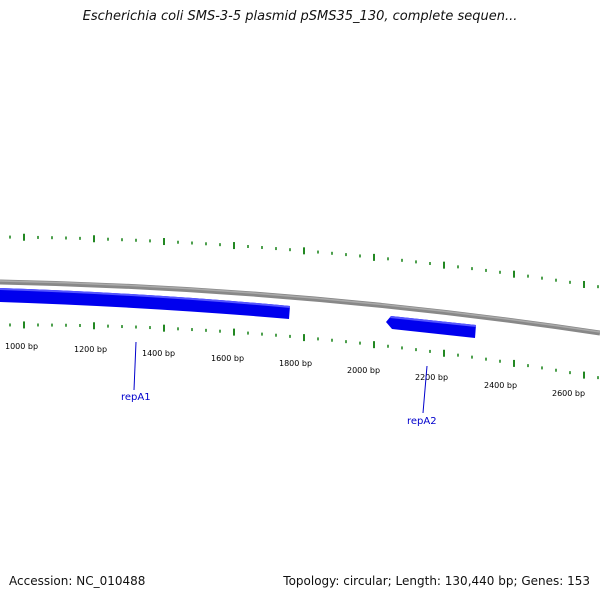  I want to click on gene-repA1-leader, so click(135, 366).